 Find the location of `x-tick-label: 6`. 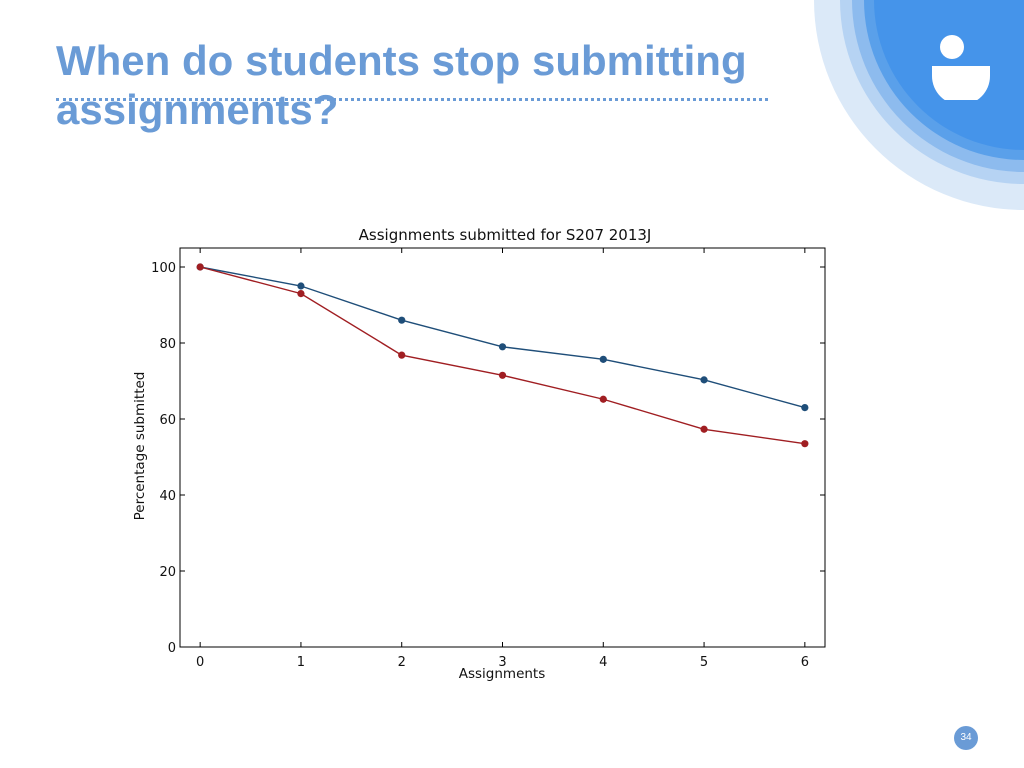

x-tick-label: 6 is located at coordinates (805, 662).